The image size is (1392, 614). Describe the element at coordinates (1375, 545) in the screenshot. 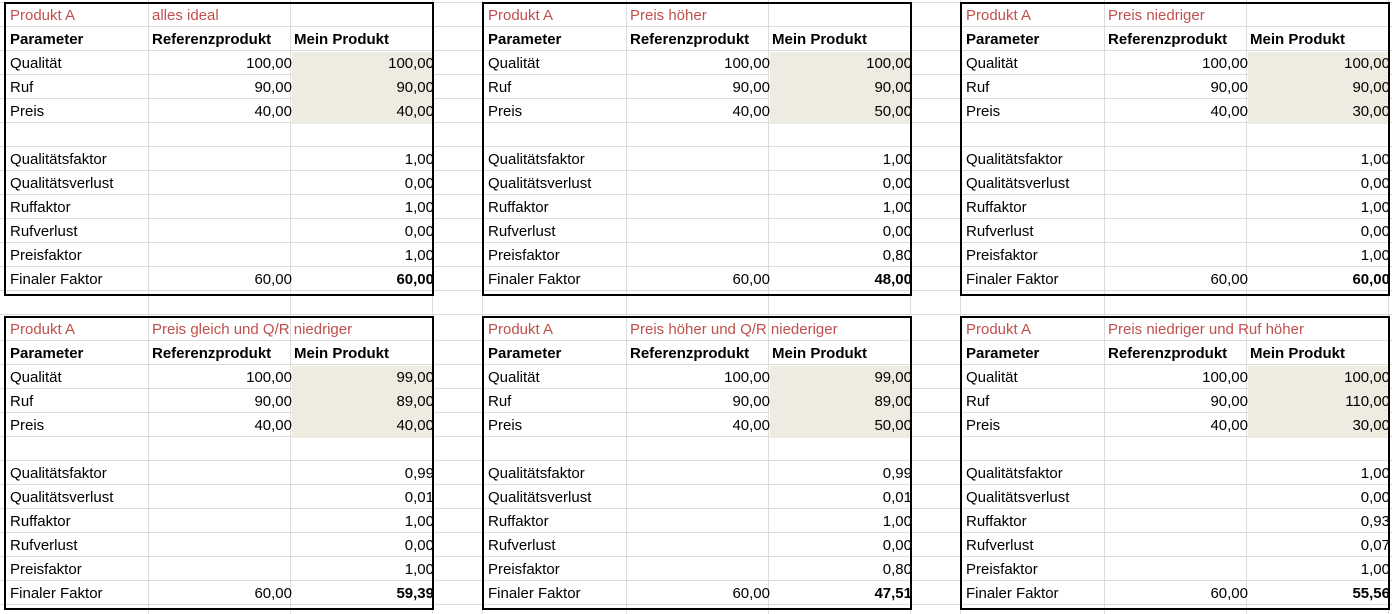

I see `reputation-loss-value-cell: 0,07` at that location.